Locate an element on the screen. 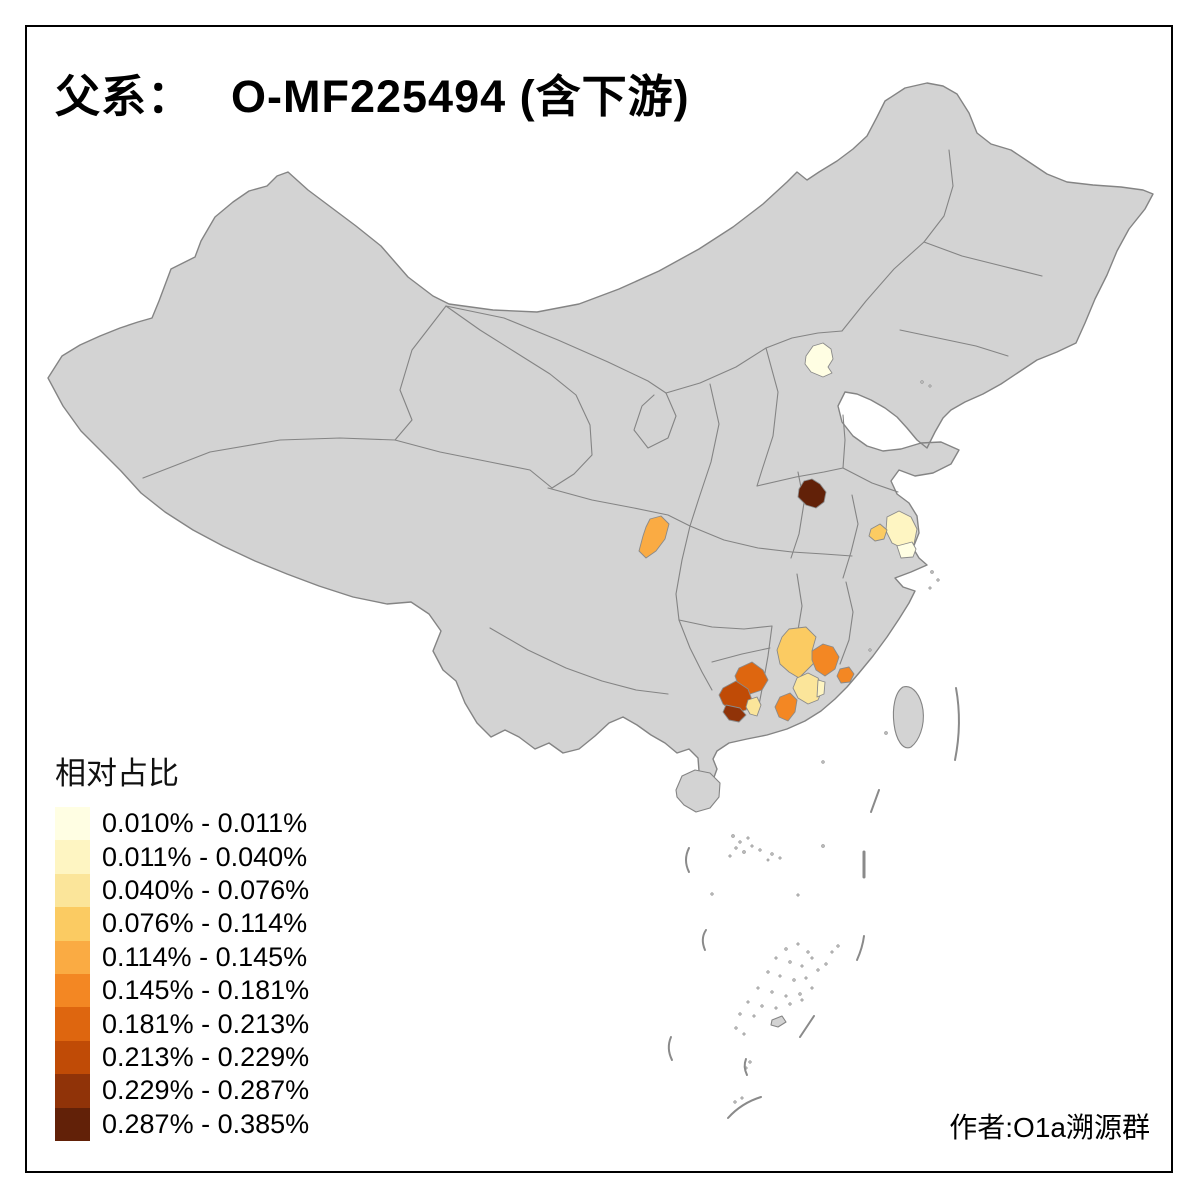  legend-item: 0.145% - 0.181% is located at coordinates (182, 990).